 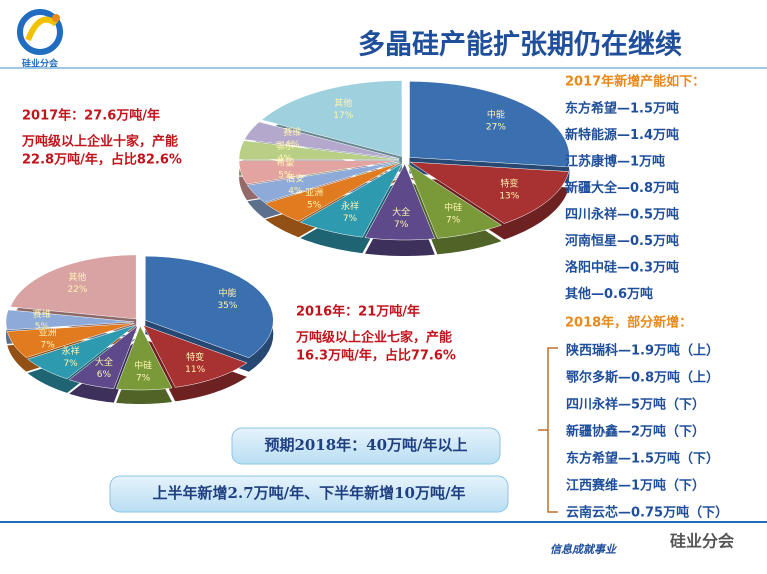 I want to click on logo, so click(x=40, y=32).